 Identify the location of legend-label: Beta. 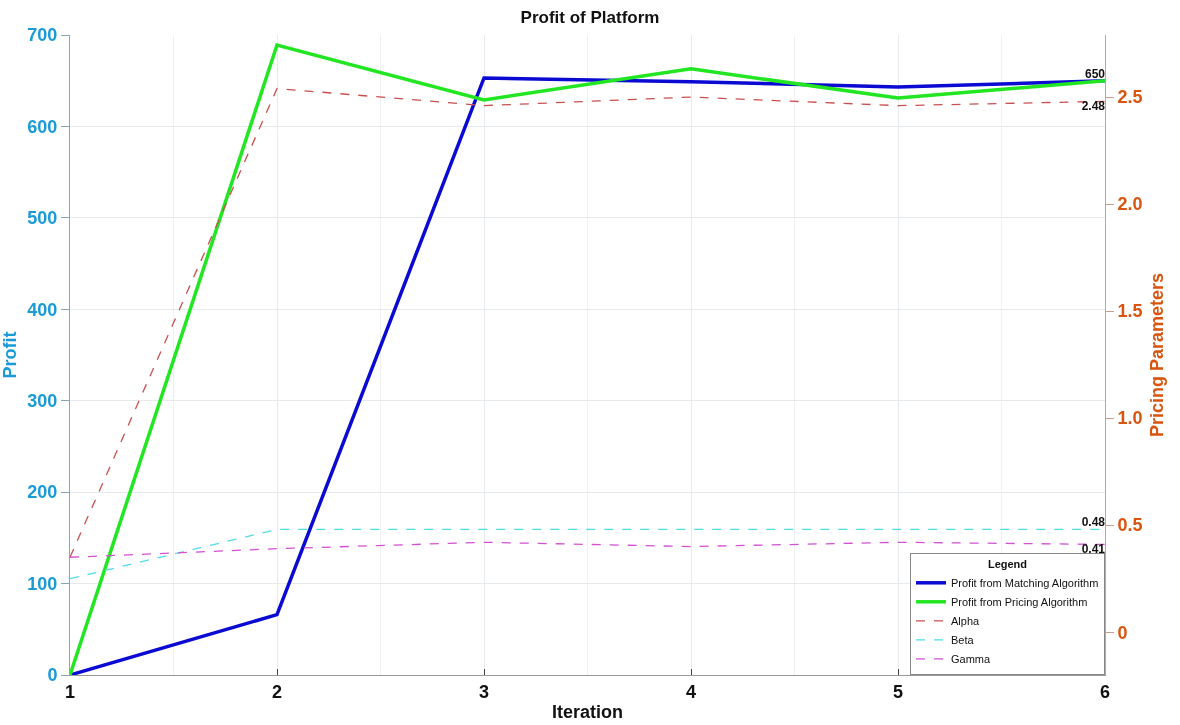
(963, 640).